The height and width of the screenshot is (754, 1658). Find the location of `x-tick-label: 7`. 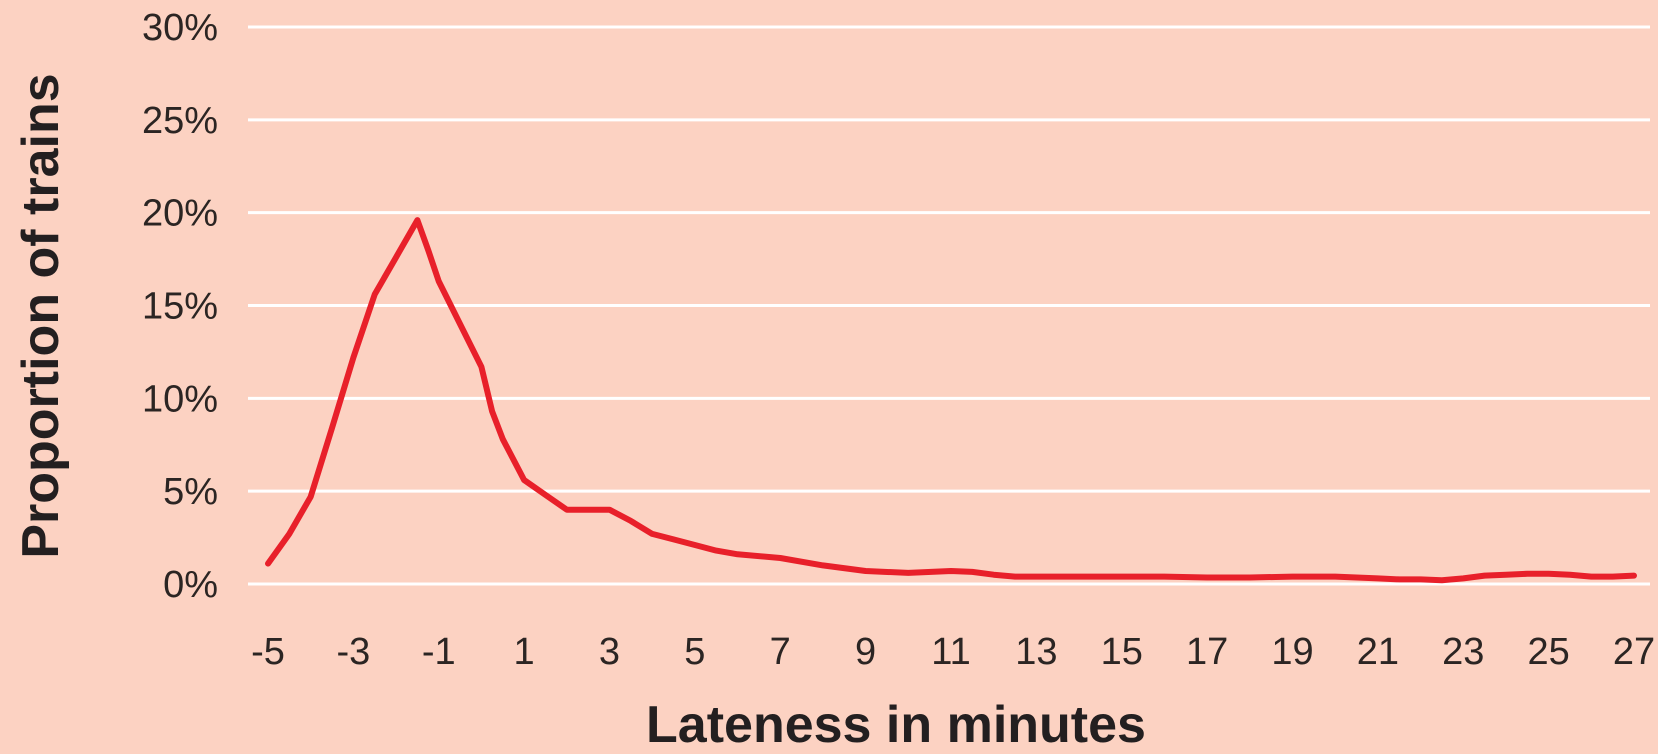

x-tick-label: 7 is located at coordinates (780, 652).